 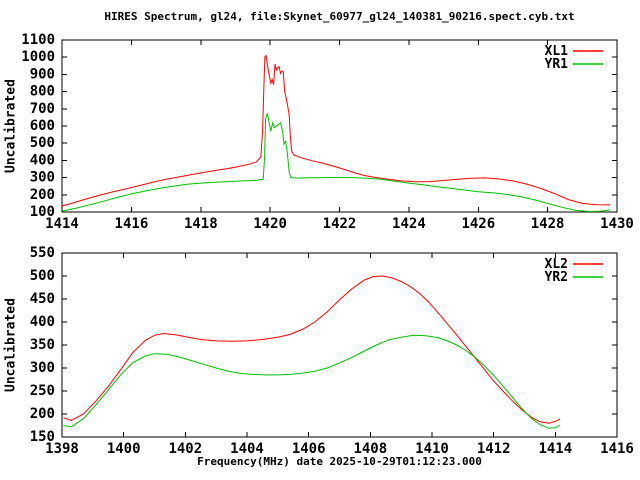 I want to click on x-tick-label: 1402, so click(x=185, y=449).